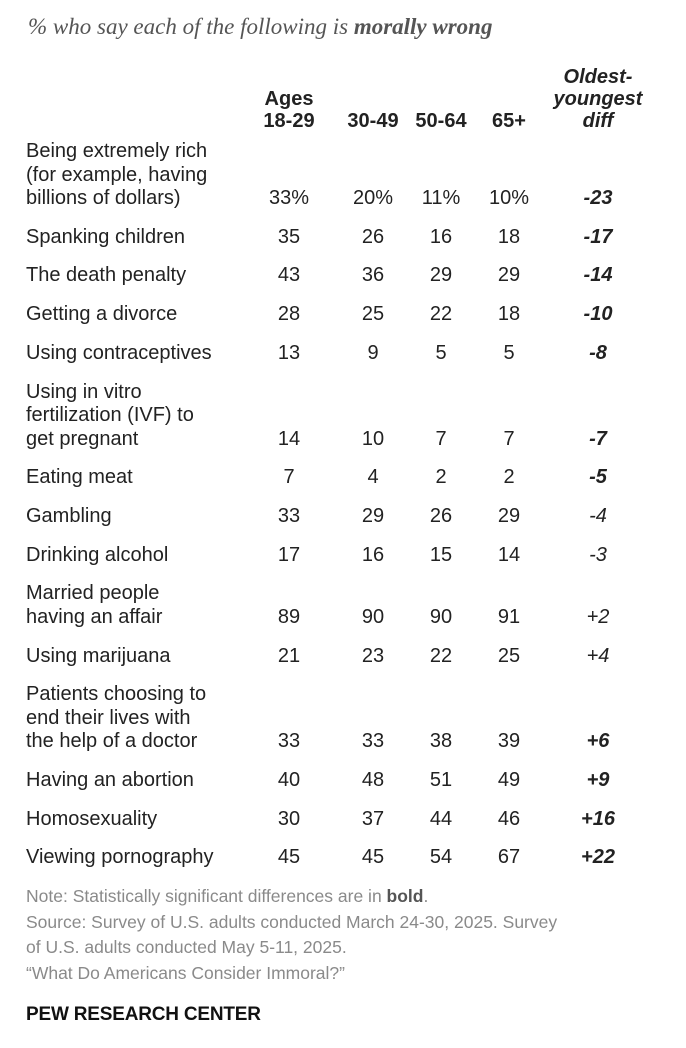  I want to click on column-header-line: 30-49, so click(373, 121).